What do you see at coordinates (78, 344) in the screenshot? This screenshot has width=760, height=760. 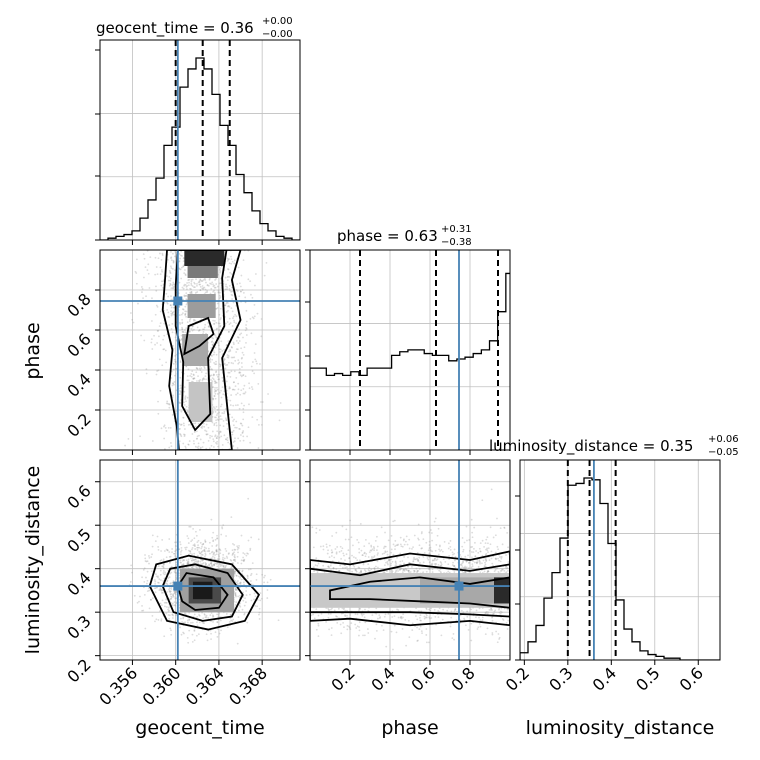 I see `ytick-label-2: 0.6` at bounding box center [78, 344].